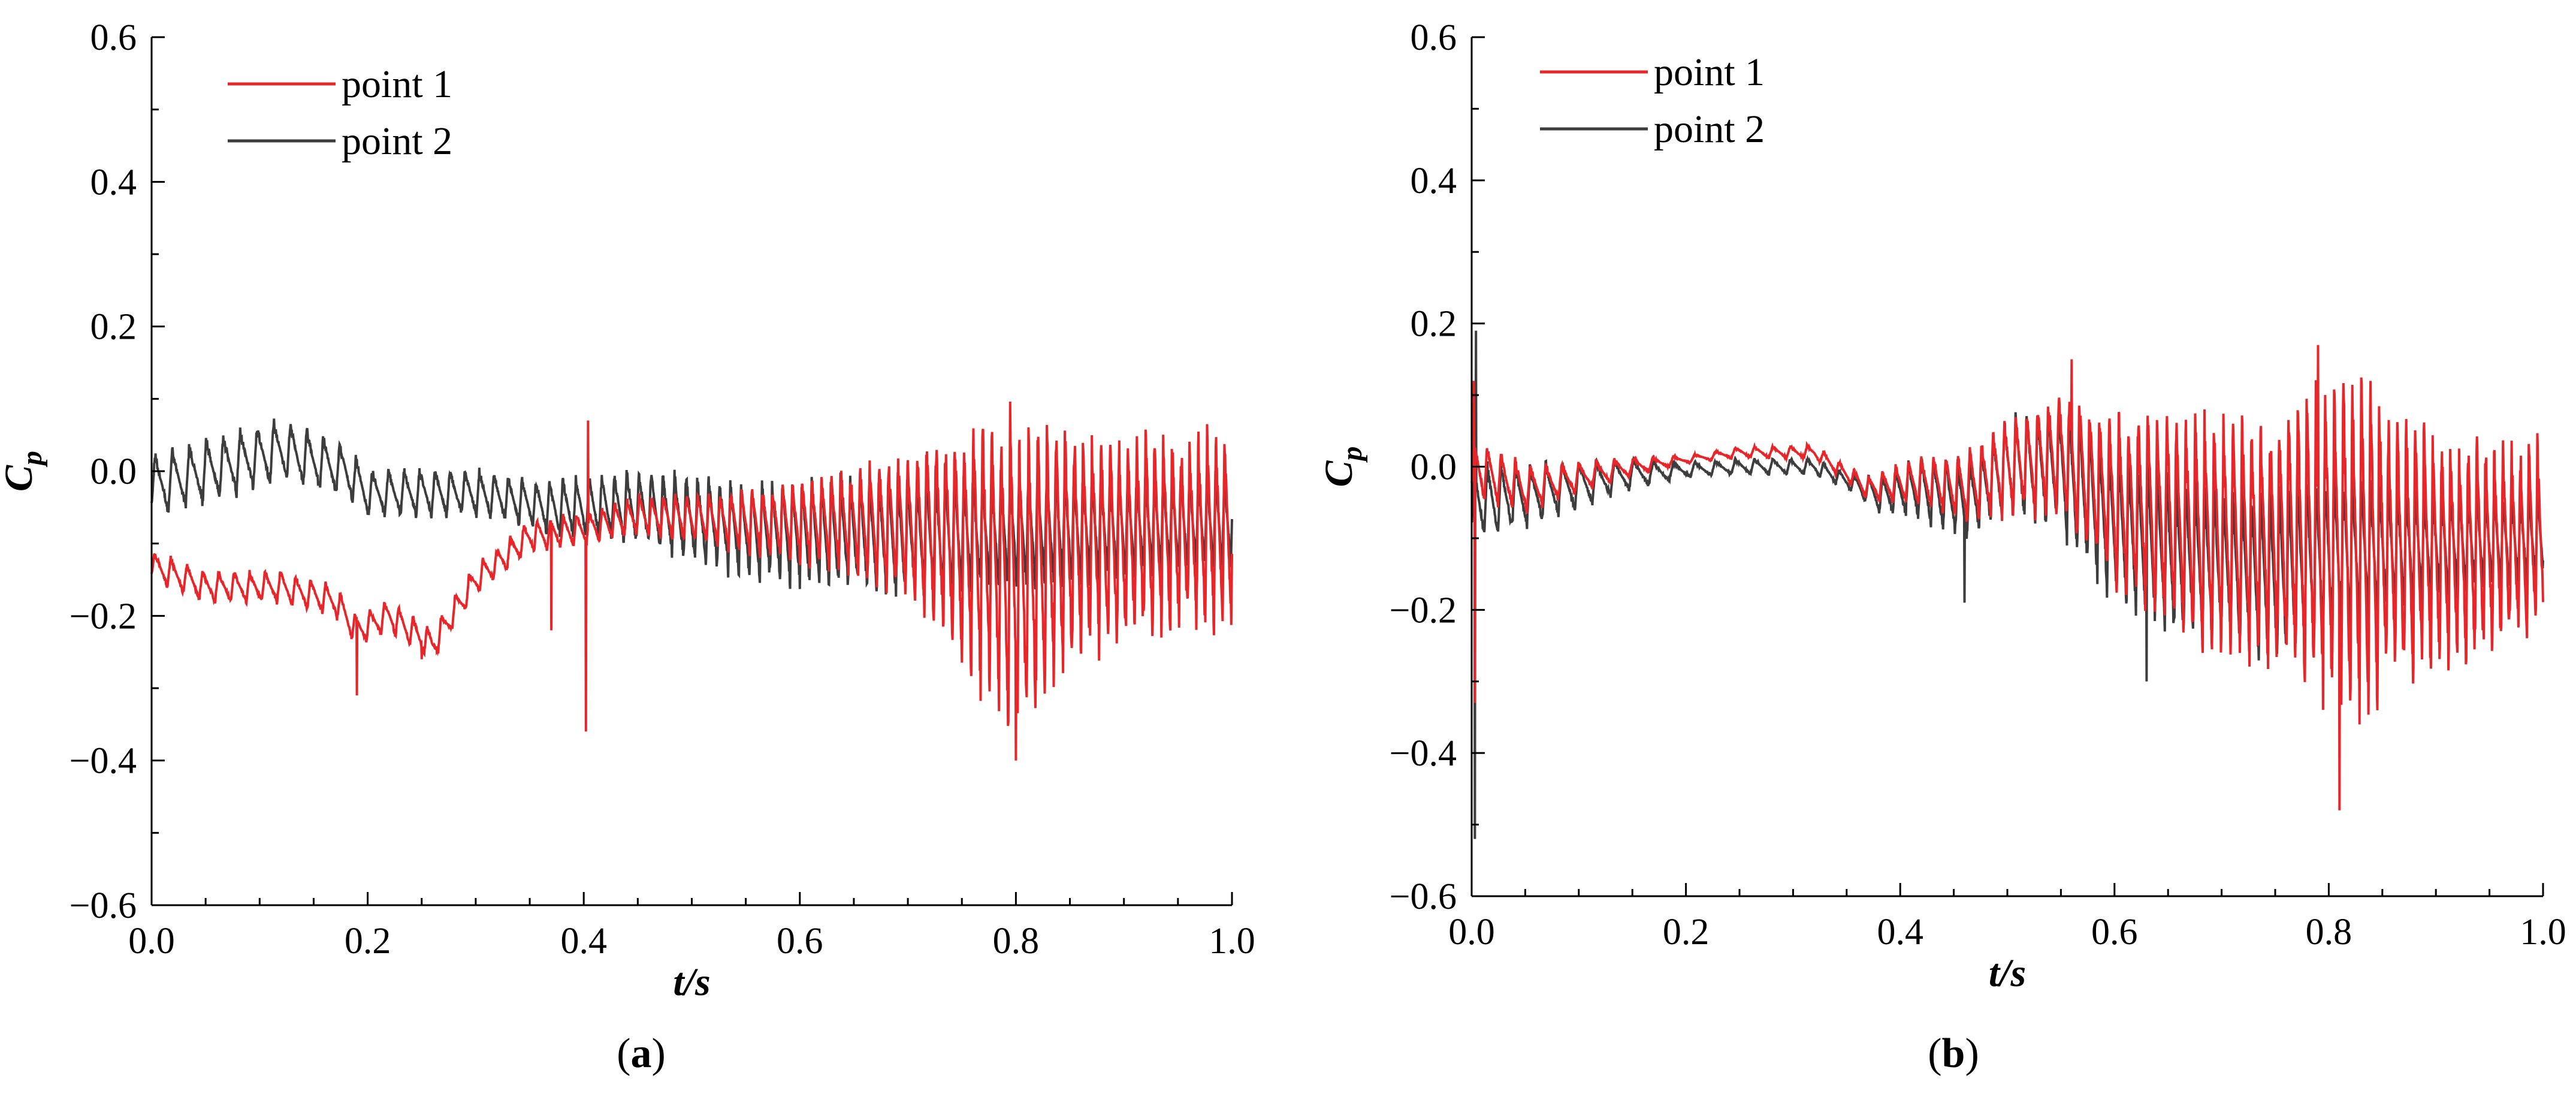 The image size is (2576, 1112). I want to click on plot-lines-a, so click(692, 581).